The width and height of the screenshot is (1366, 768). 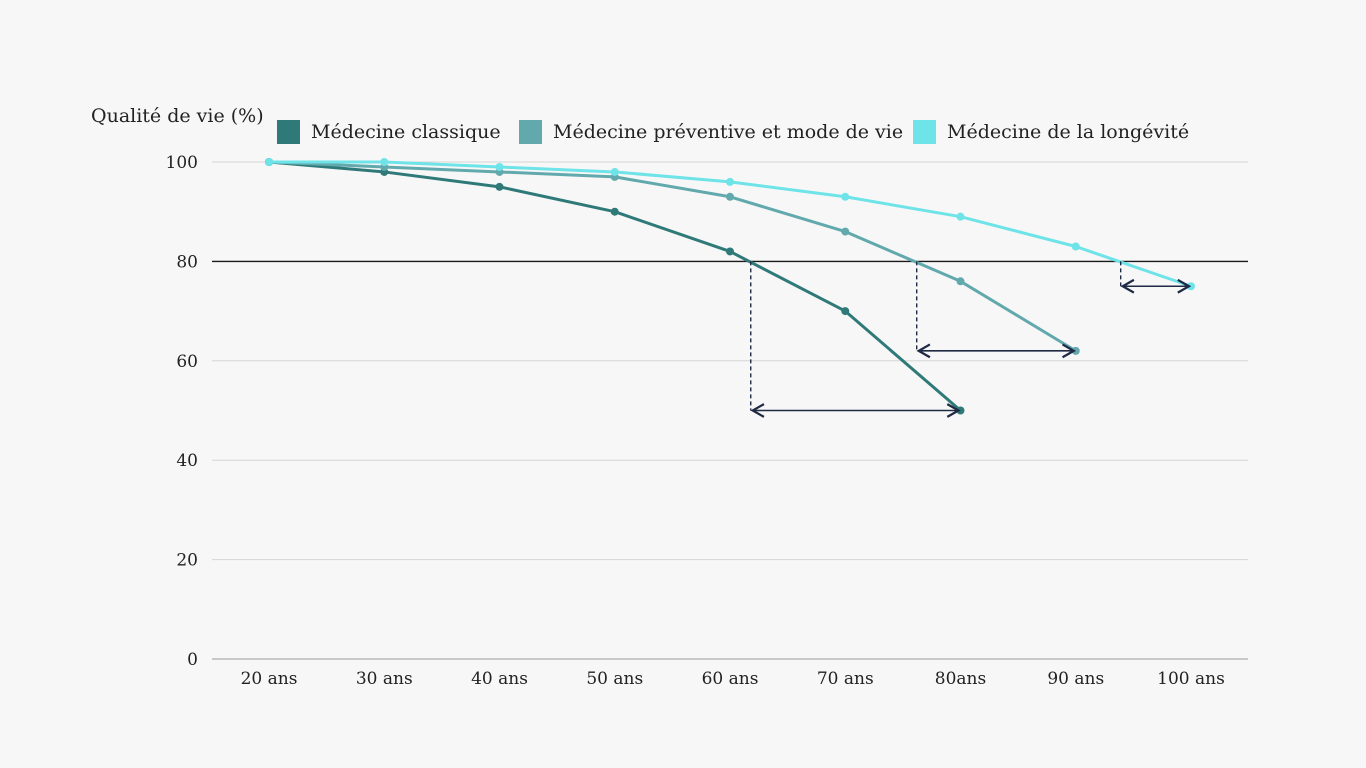 What do you see at coordinates (187, 561) in the screenshot?
I see `y-tick-label: 20` at bounding box center [187, 561].